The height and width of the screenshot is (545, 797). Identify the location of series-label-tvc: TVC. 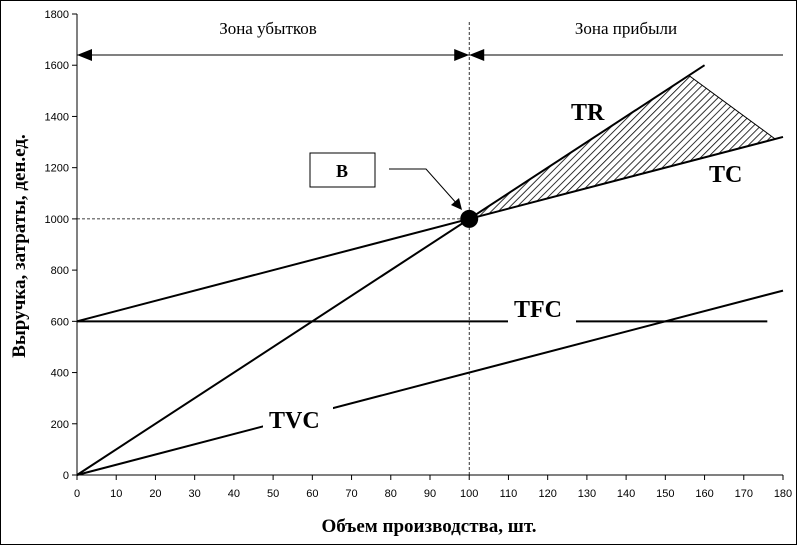
(294, 421).